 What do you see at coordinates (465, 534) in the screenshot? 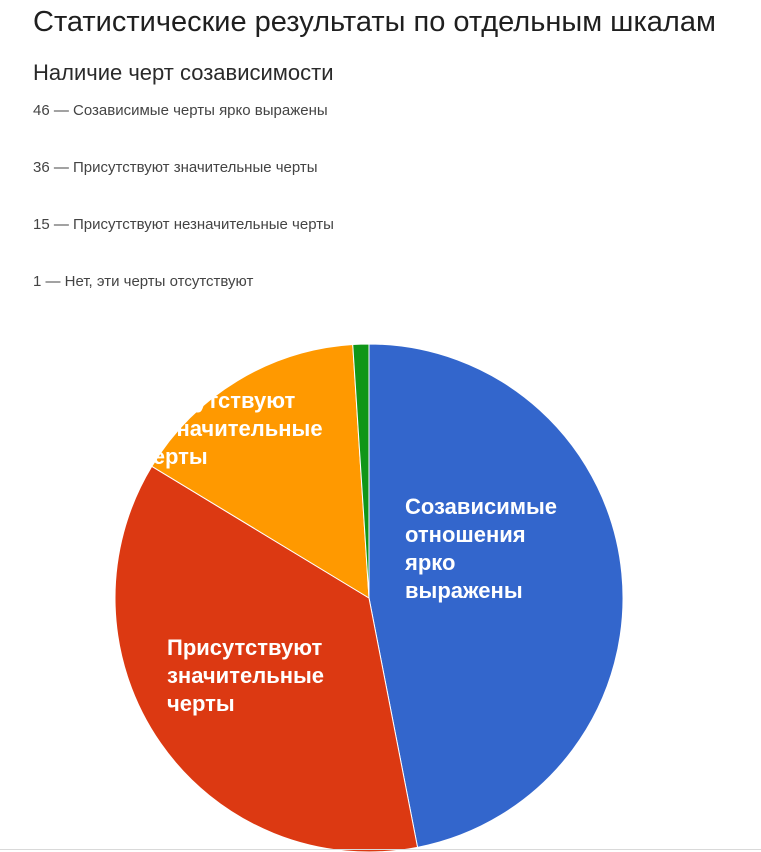
I see `slice-label-line: отношения` at bounding box center [465, 534].